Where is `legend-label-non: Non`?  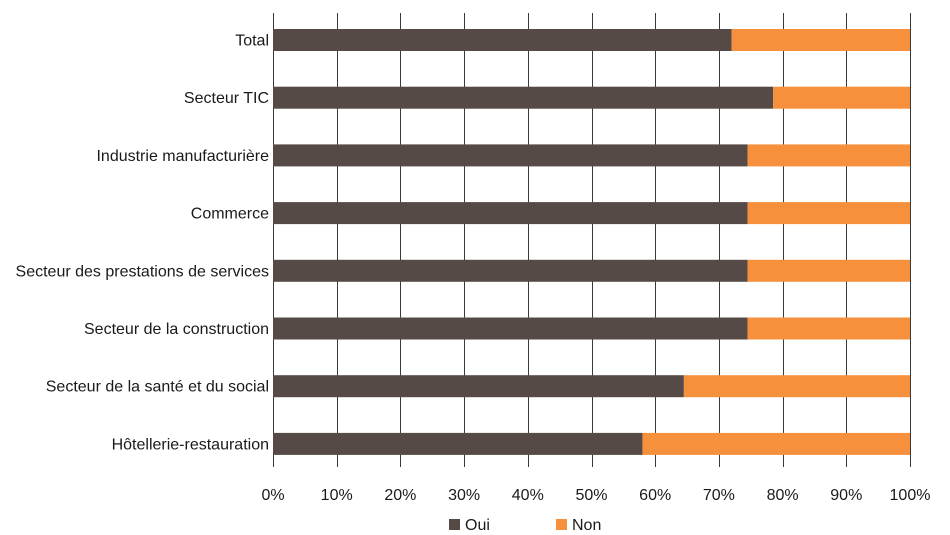
legend-label-non: Non is located at coordinates (586, 525).